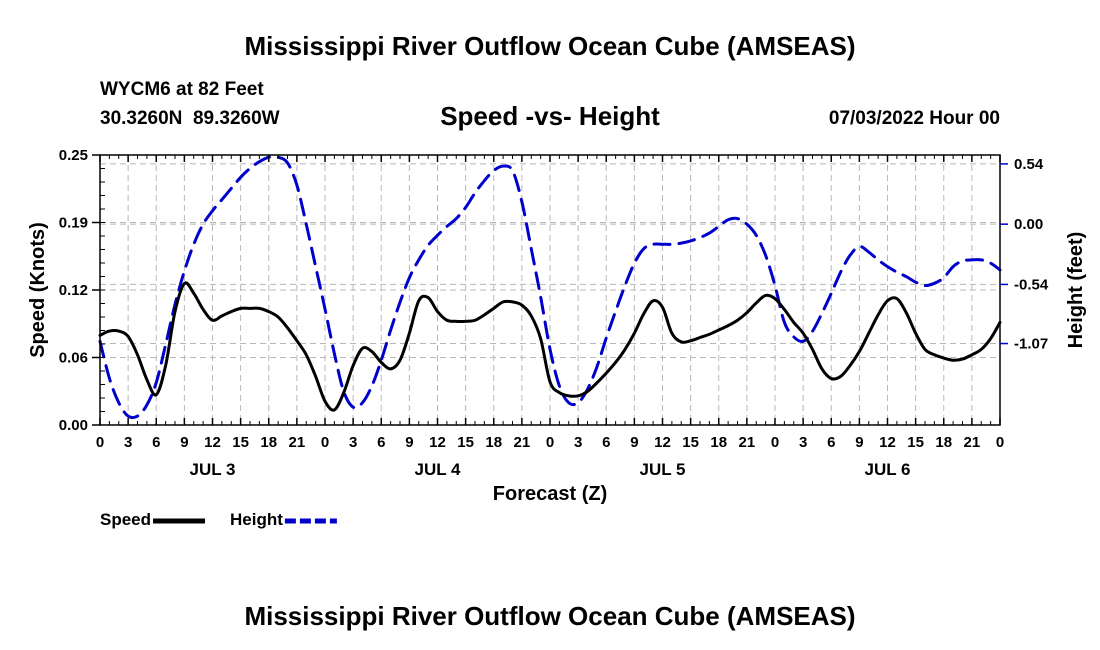 Image resolution: width=1100 pixels, height=650 pixels. Describe the element at coordinates (914, 118) in the screenshot. I see `forecast-date-label: 07/03/2022 Hour 00` at that location.